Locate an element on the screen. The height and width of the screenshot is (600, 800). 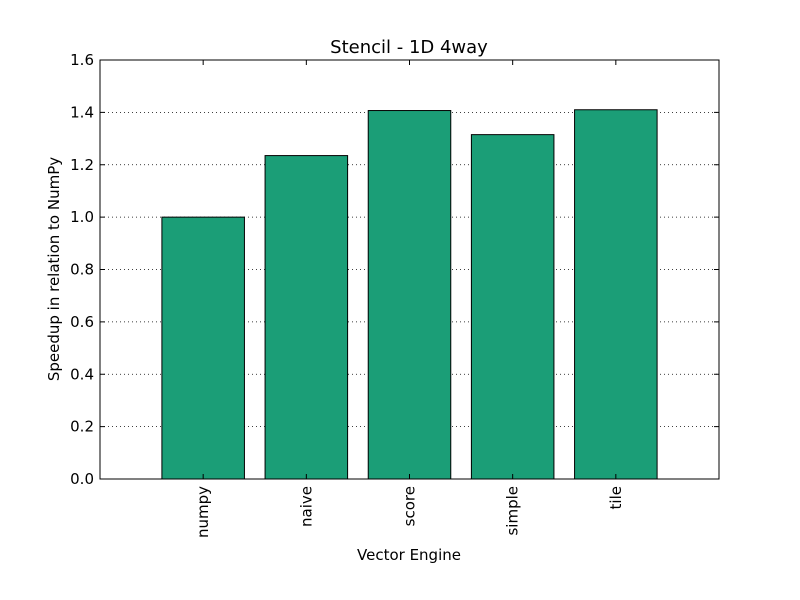
x-tick-label: score is located at coordinates (410, 506).